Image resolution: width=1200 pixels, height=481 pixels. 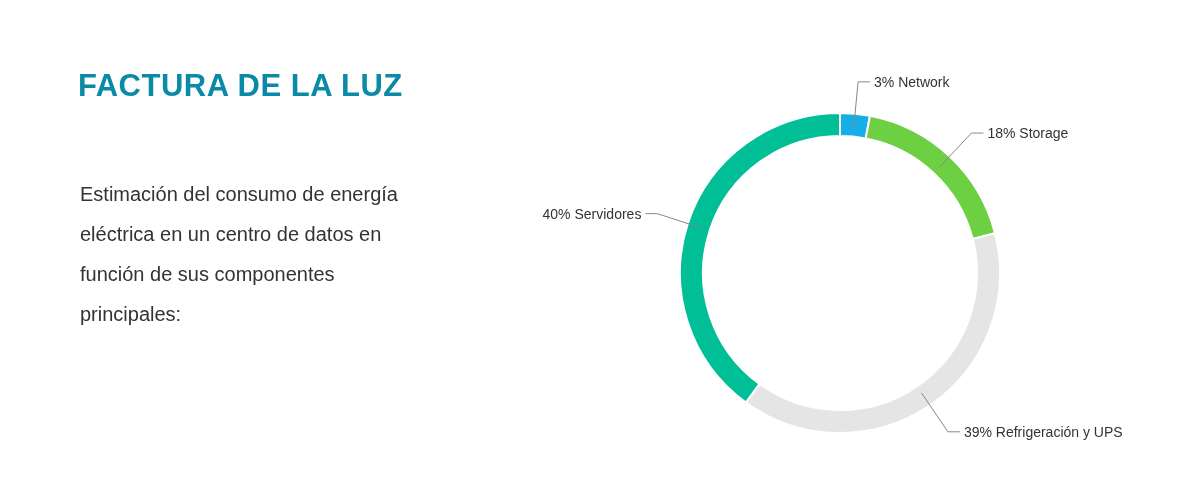 I want to click on data-label: 40%, so click(x=556, y=213).